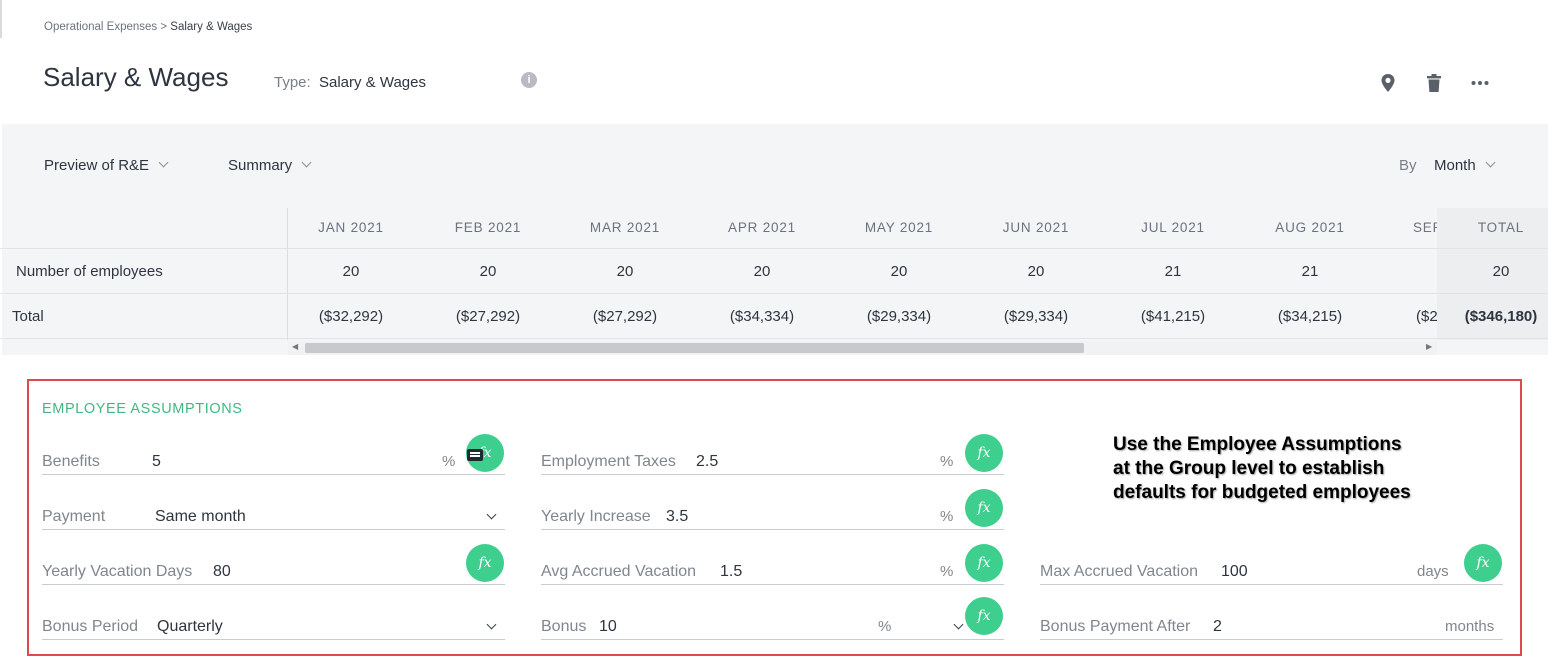  Describe the element at coordinates (772, 625) in the screenshot. I see `bonus-field: Bonus 10 %` at that location.